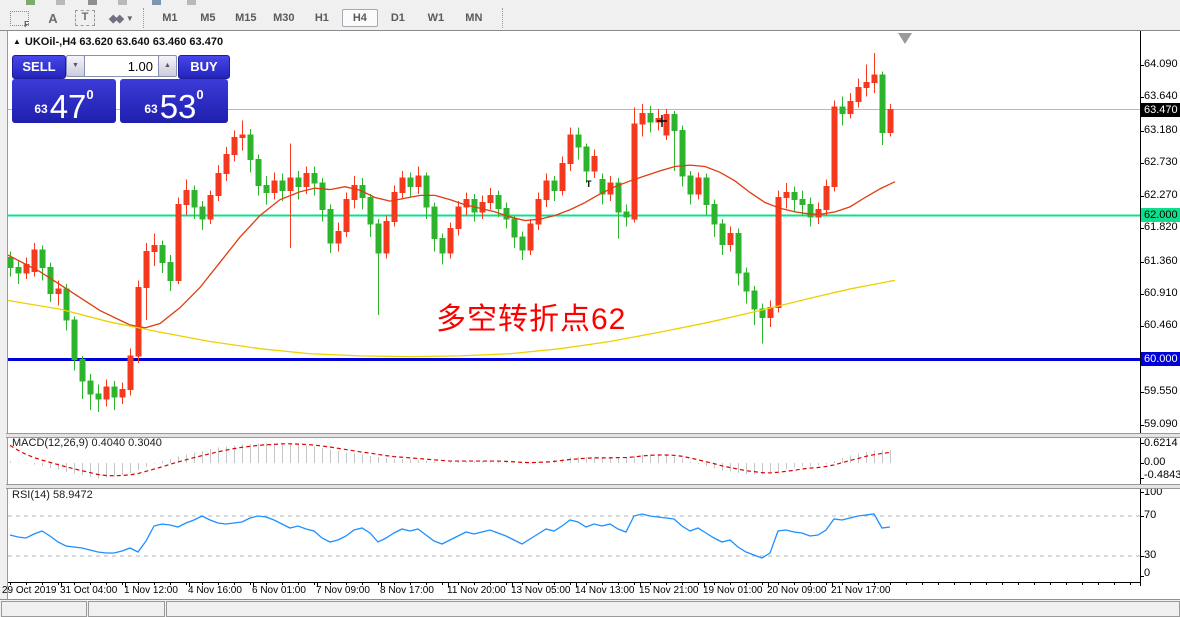 The height and width of the screenshot is (617, 1180). I want to click on time-axis-label: 29 Oct 2019, so click(29, 590).